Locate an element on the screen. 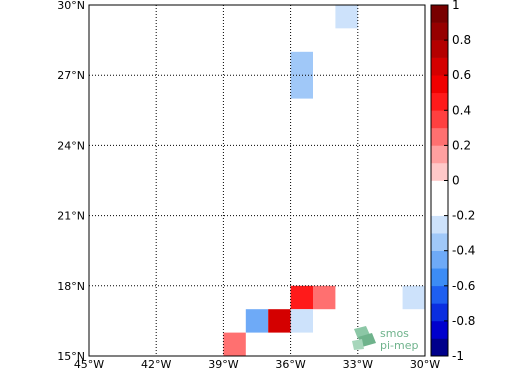  colorbar is located at coordinates (439, 180).